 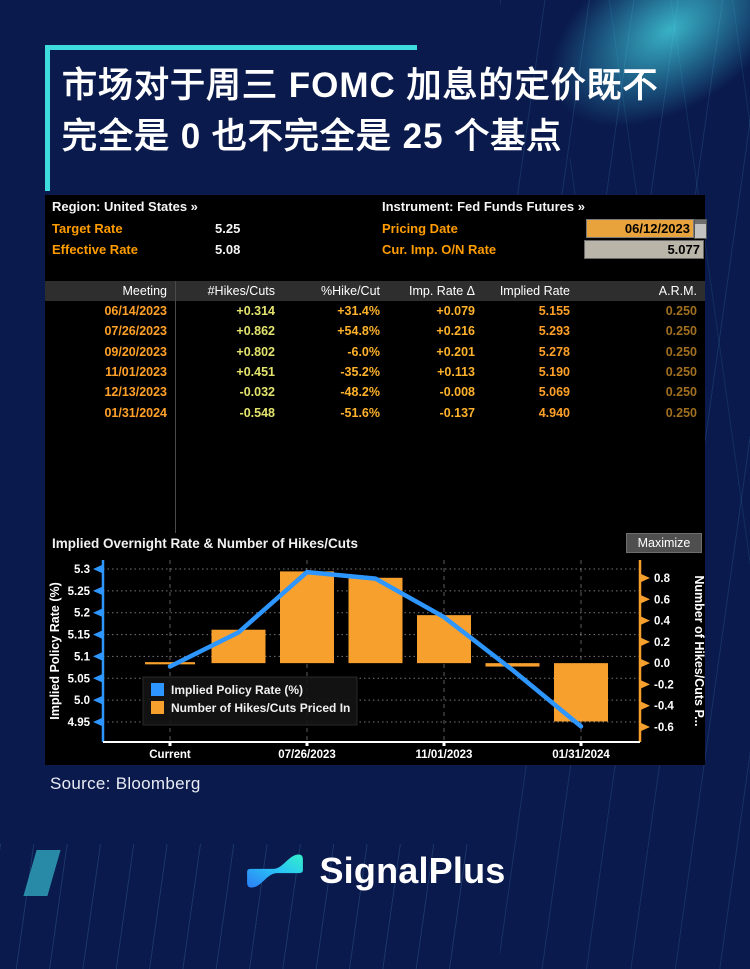 I want to click on svg-text: 0.0, so click(x=662, y=664).